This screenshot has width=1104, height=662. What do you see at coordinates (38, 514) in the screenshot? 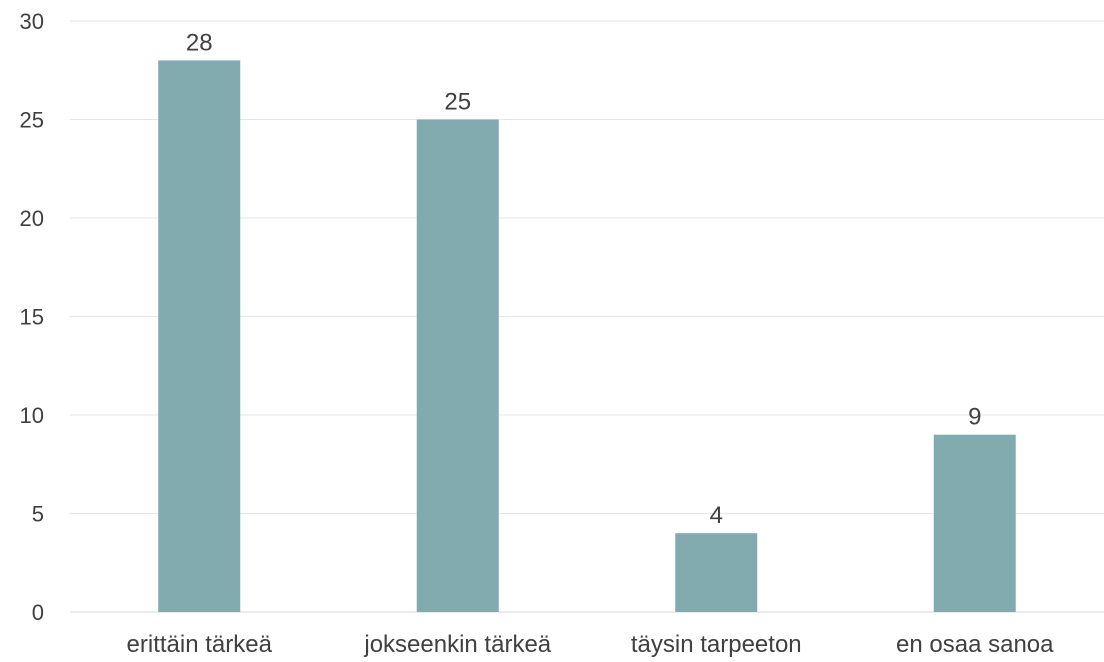
I see `y-tick-label: 5` at bounding box center [38, 514].